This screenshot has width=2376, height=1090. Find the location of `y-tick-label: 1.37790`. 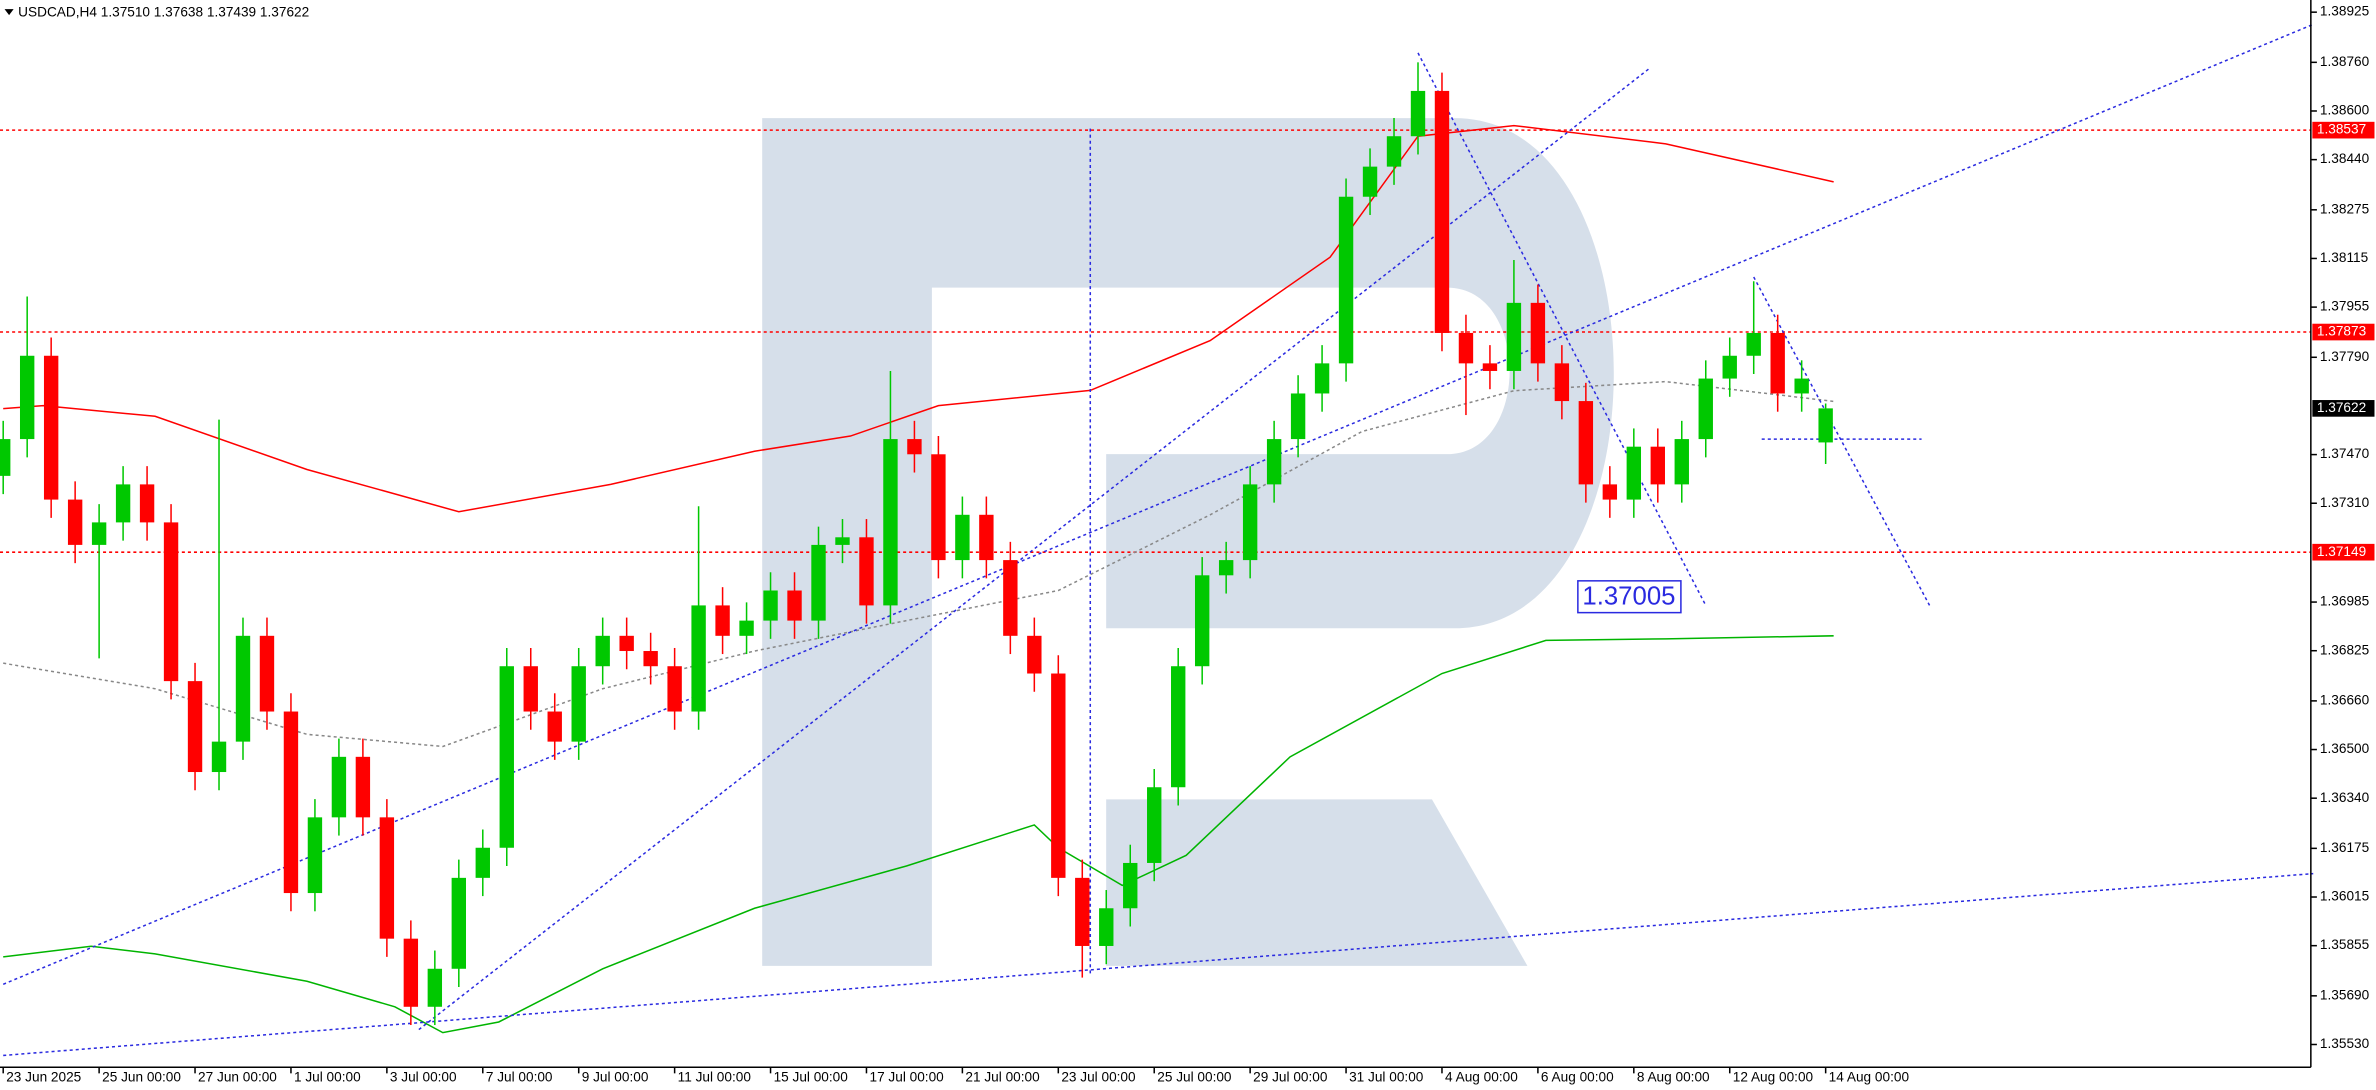

y-tick-label: 1.37790 is located at coordinates (2345, 356).